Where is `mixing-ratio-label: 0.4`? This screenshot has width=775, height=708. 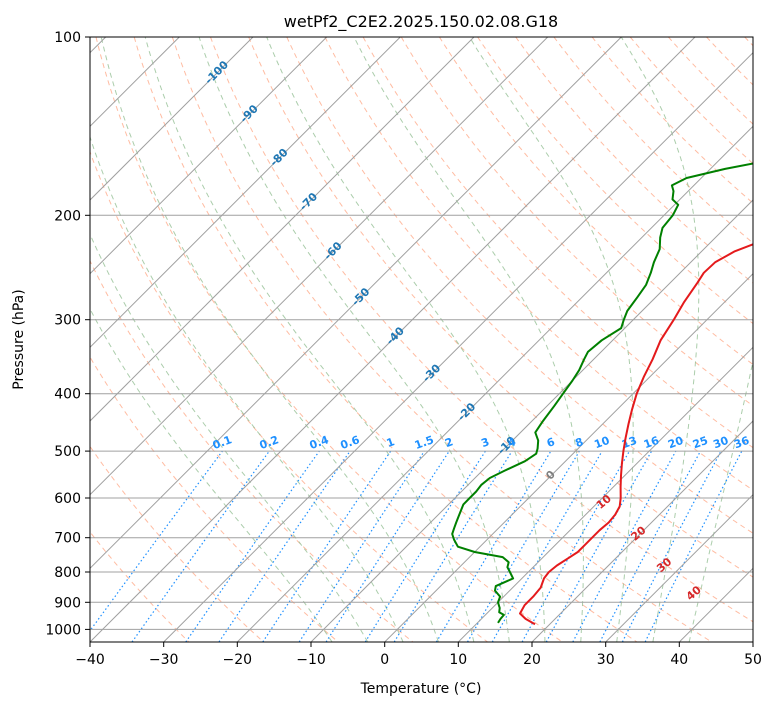 mixing-ratio-label: 0.4 is located at coordinates (319, 442).